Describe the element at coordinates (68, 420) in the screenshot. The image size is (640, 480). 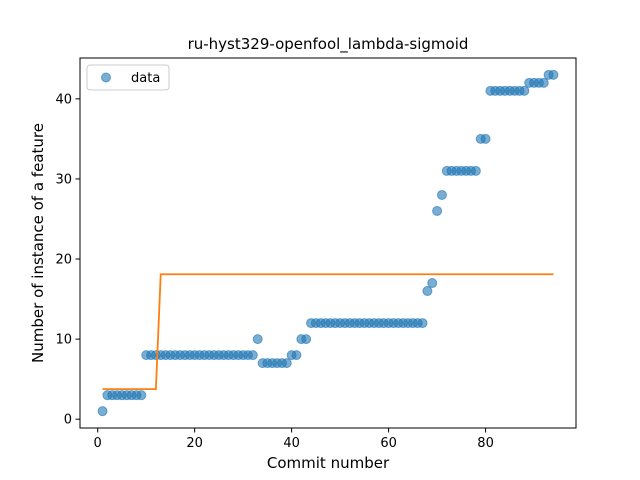
I see `y-tick-label: 0` at that location.